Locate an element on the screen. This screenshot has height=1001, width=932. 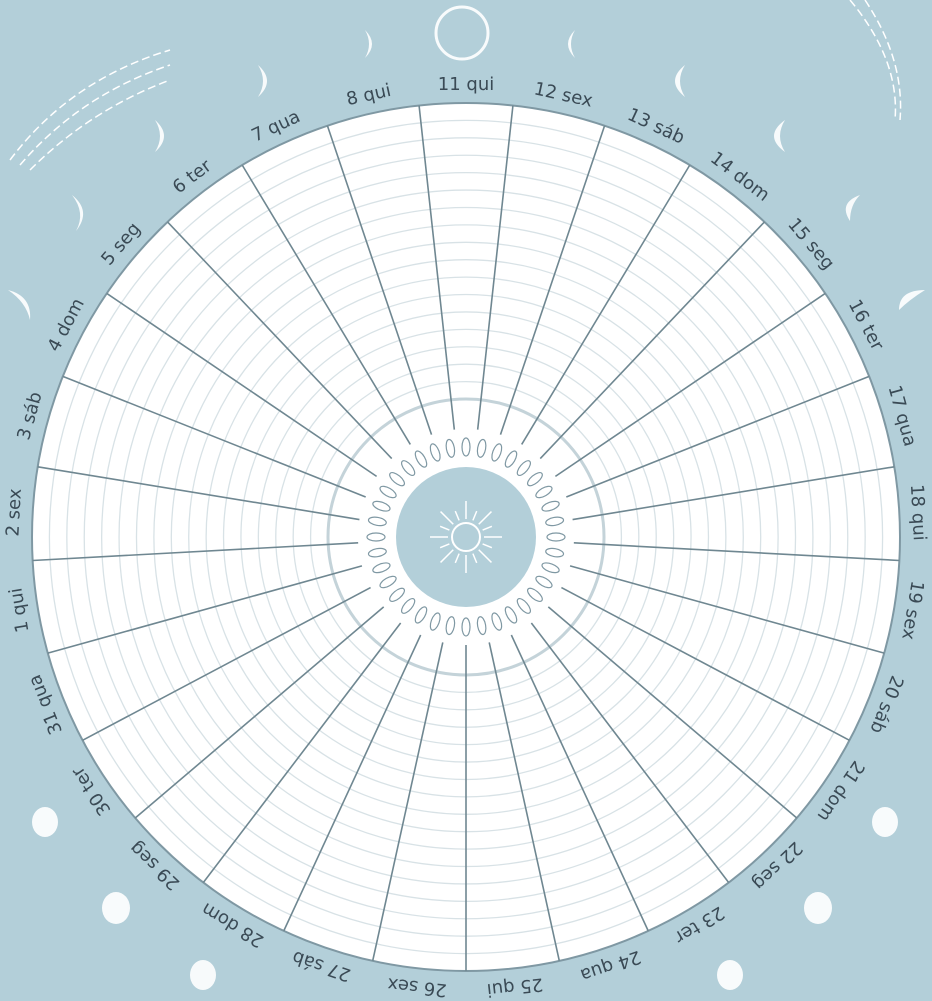
center-disc is located at coordinates (466, 537).